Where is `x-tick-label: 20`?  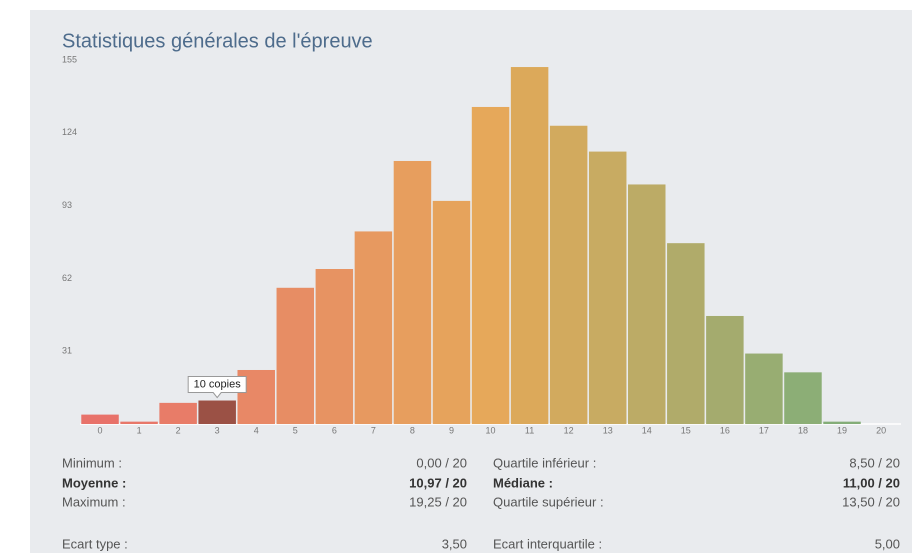
x-tick-label: 20 is located at coordinates (881, 430).